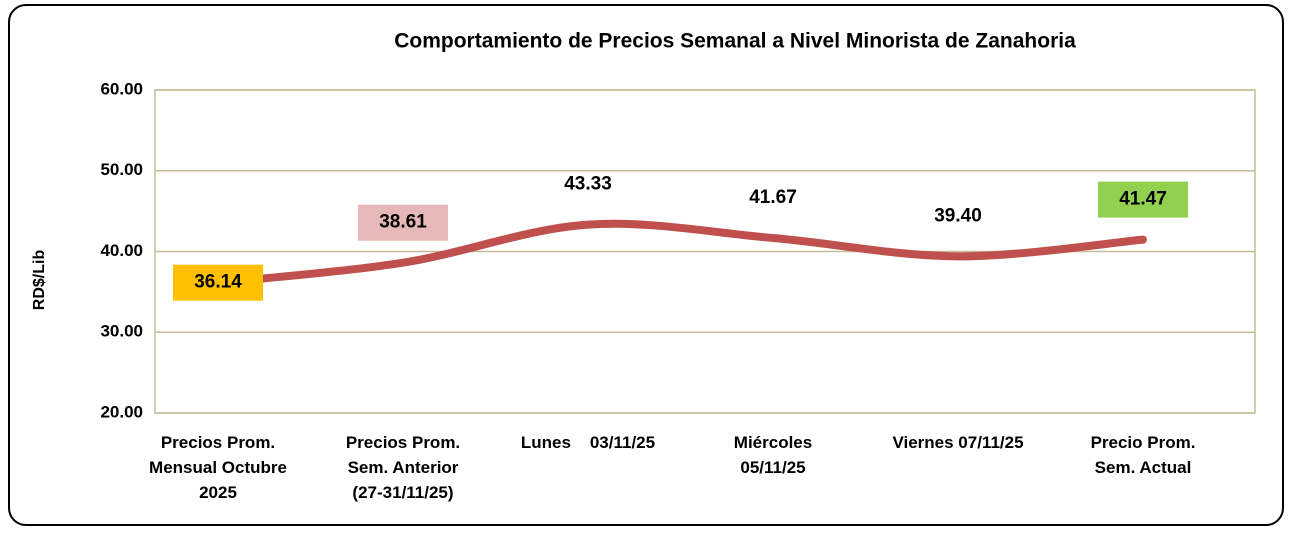 The height and width of the screenshot is (533, 1294). Describe the element at coordinates (958, 442) in the screenshot. I see `x-tick-label: Viernes 07/11/25` at that location.